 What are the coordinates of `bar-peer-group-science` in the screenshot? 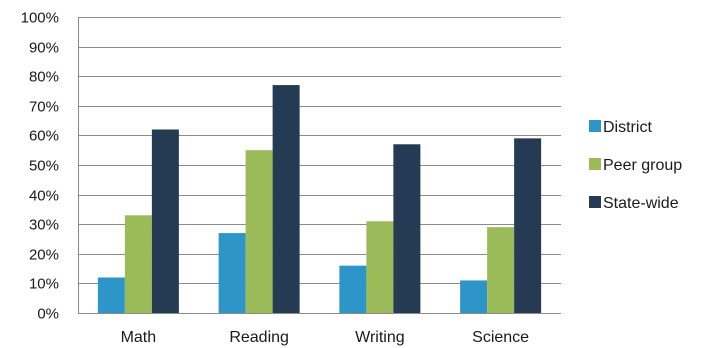 It's located at (501, 270).